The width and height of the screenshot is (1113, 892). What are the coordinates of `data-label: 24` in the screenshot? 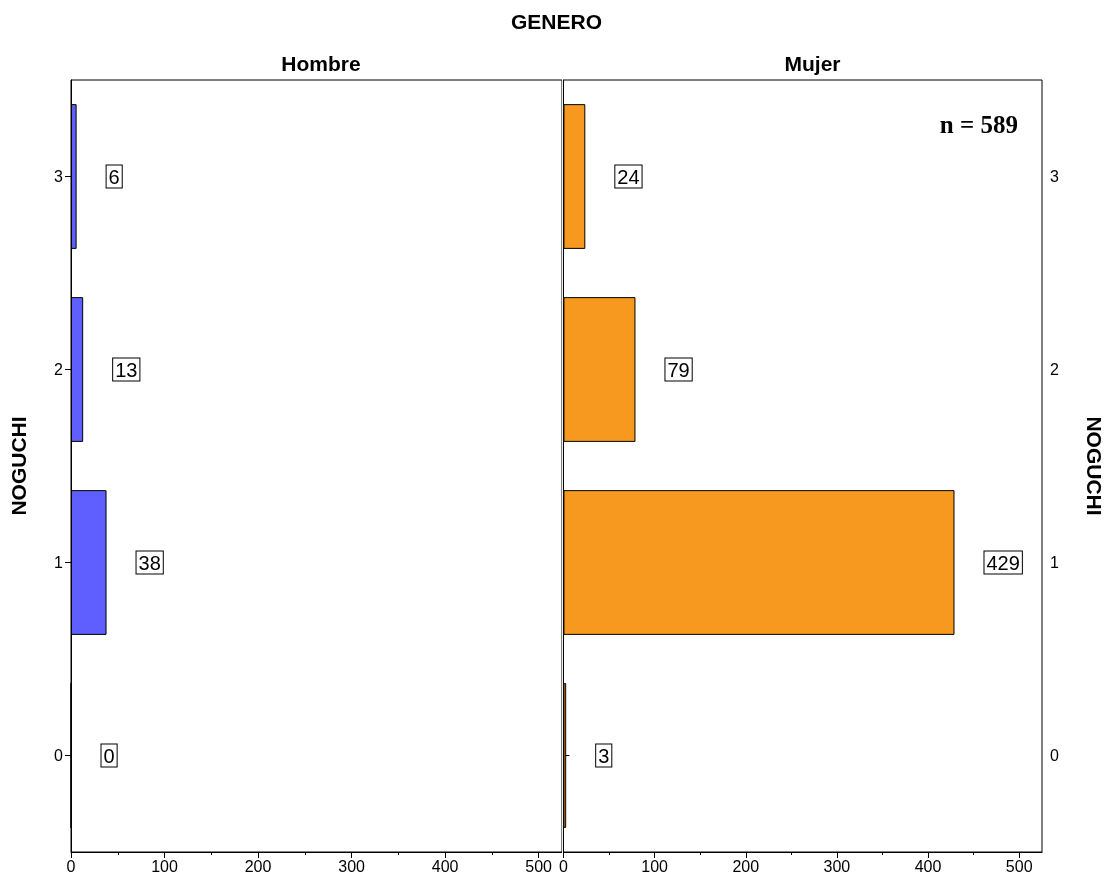 It's located at (628, 176).